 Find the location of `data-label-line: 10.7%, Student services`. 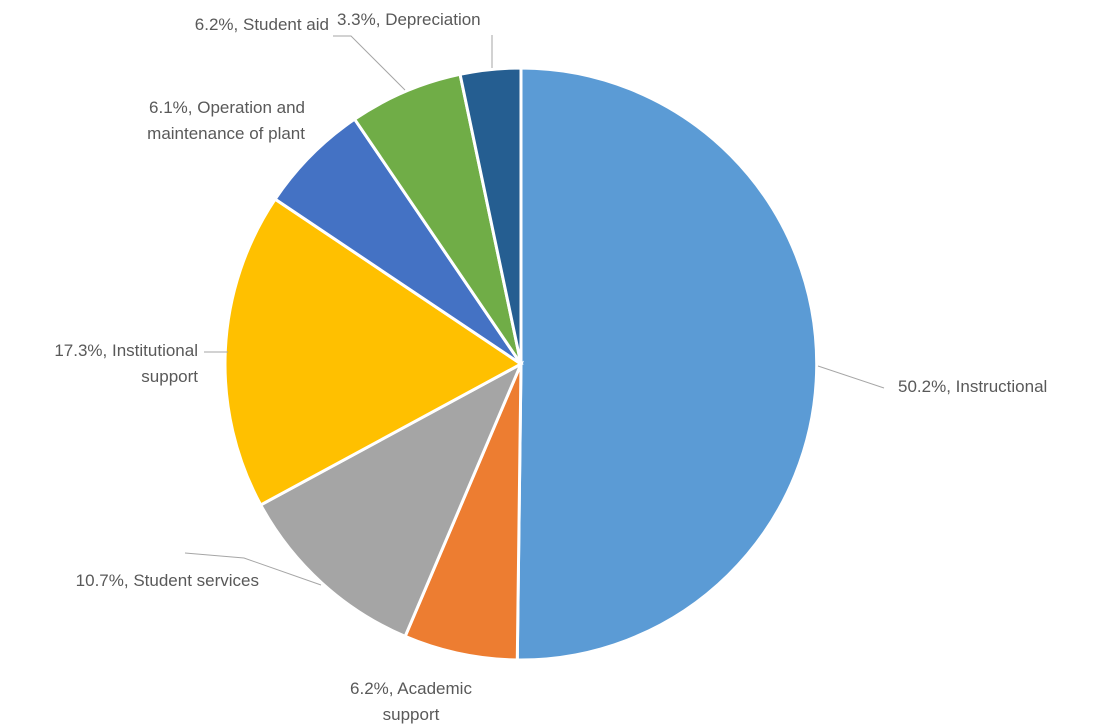

data-label-line: 10.7%, Student services is located at coordinates (167, 580).